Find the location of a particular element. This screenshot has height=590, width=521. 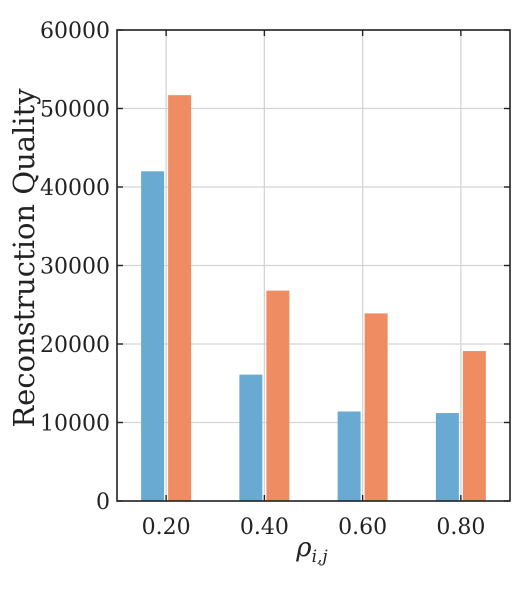

y-tick-label: 10000 is located at coordinates (75, 424).